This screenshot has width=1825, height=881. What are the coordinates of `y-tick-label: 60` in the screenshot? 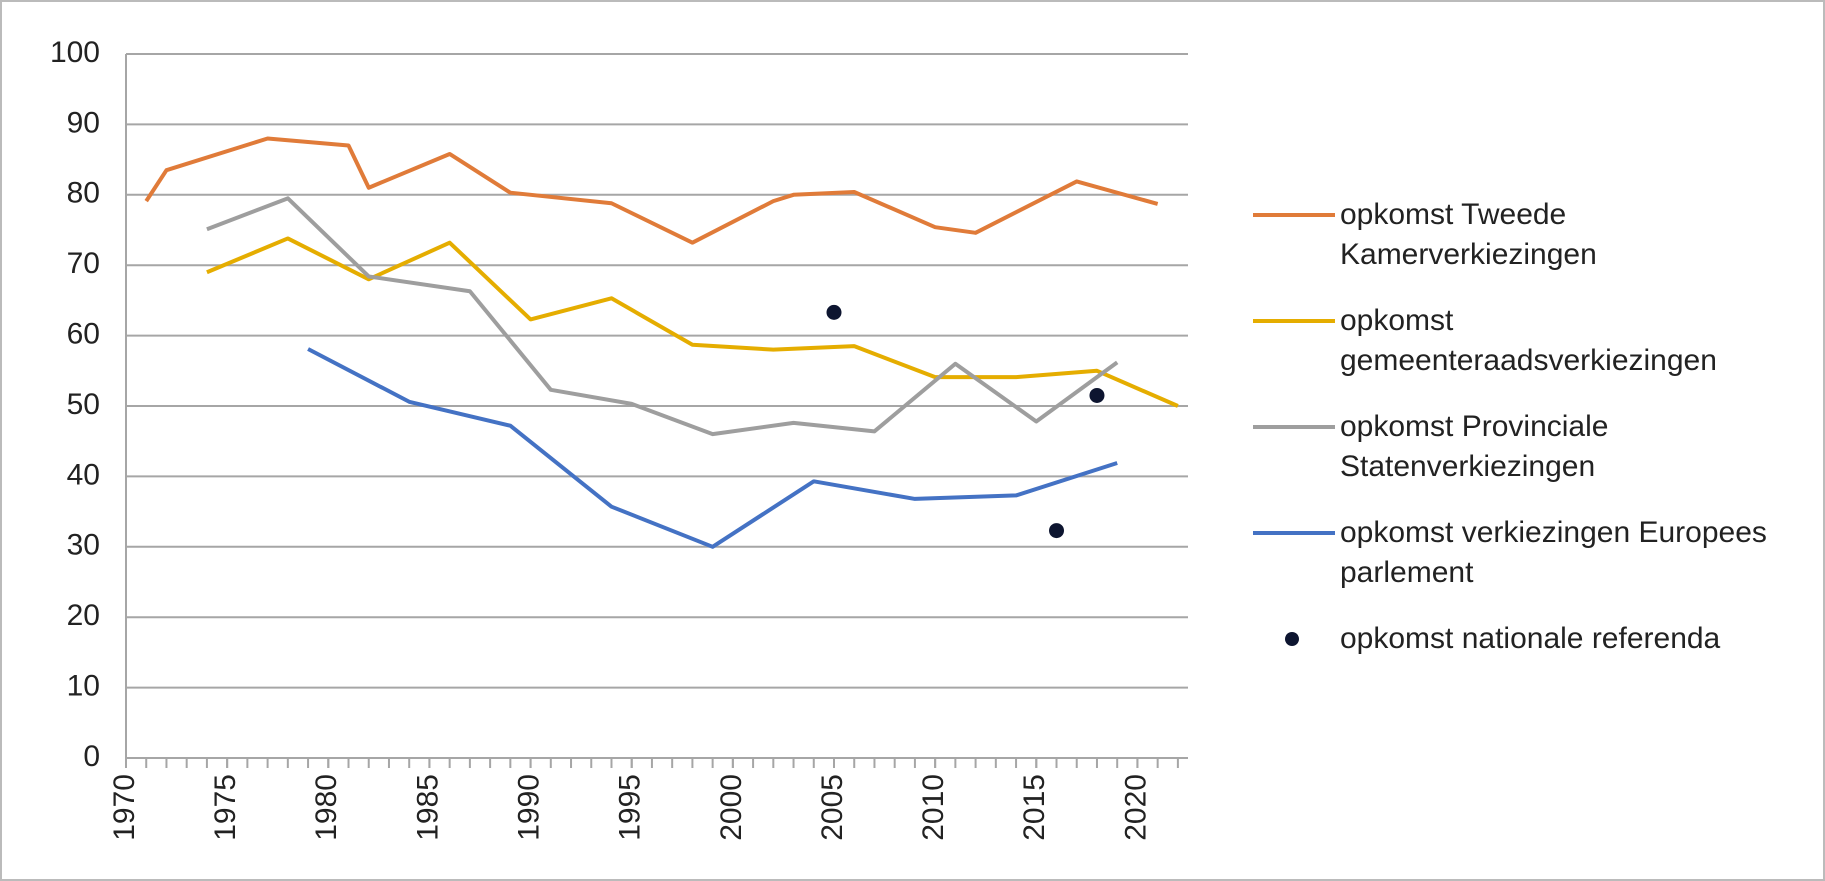 It's located at (83, 334).